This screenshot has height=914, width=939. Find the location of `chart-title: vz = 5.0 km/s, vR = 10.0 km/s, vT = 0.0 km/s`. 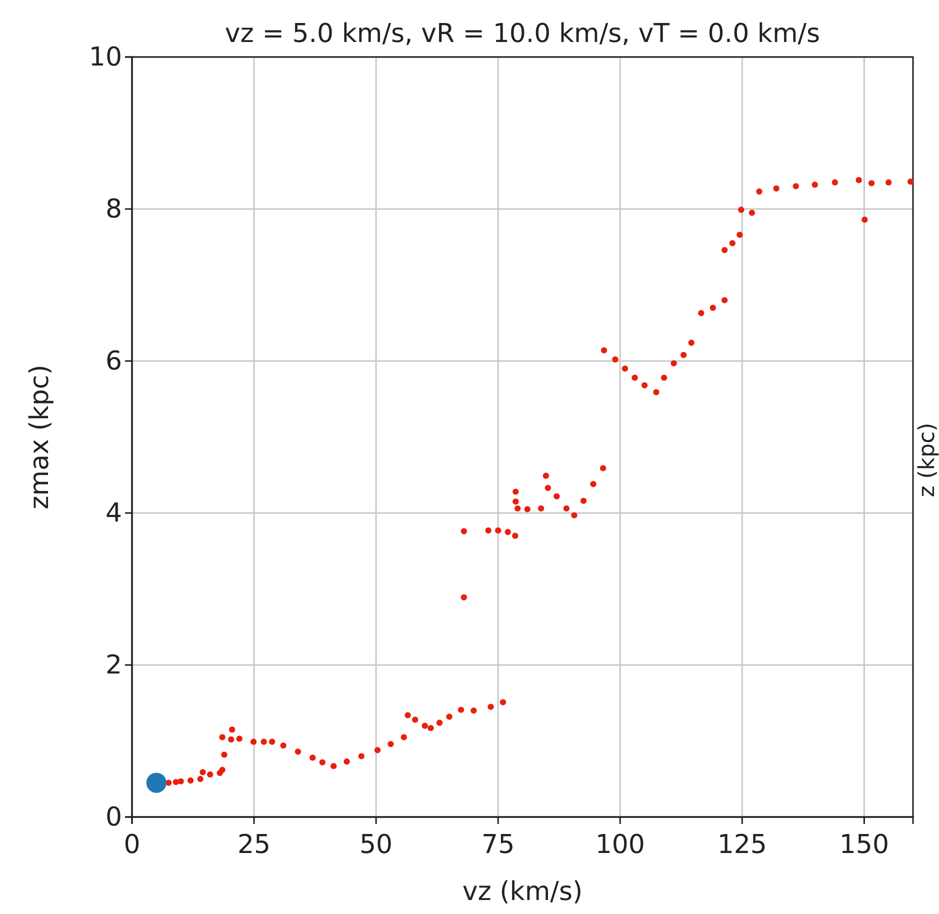

chart-title: vz = 5.0 km/s, vR = 10.0 km/s, vT = 0.0 km/s is located at coordinates (522, 34).